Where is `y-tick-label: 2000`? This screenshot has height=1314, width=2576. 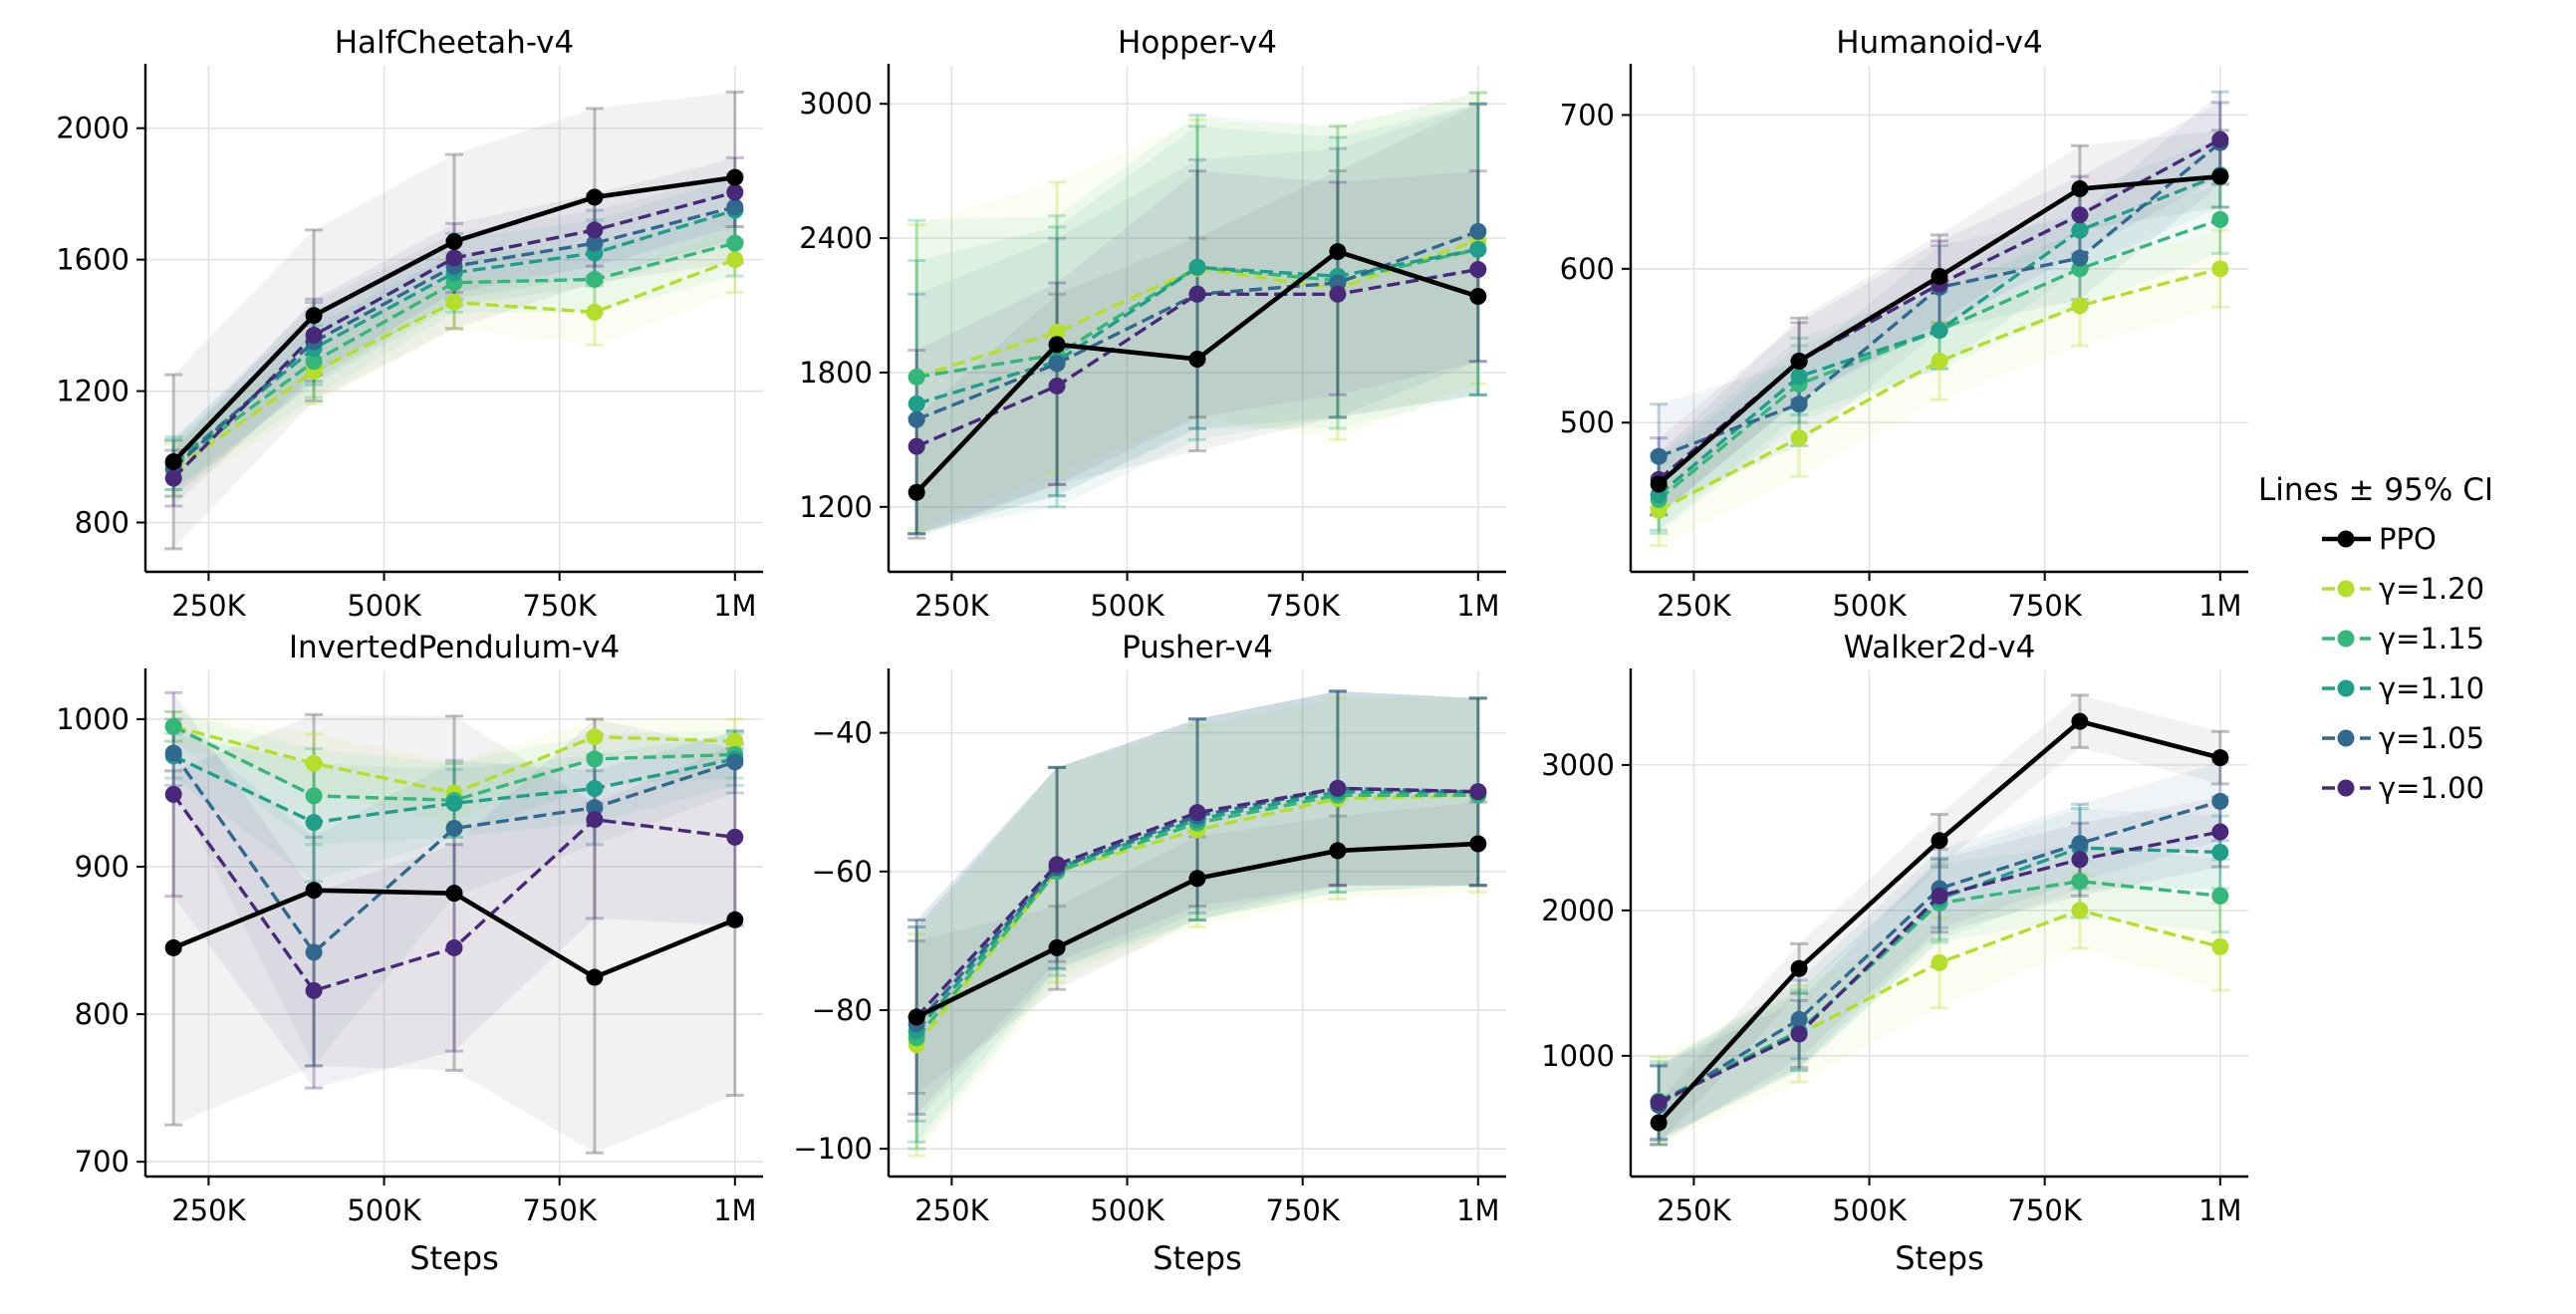 y-tick-label: 2000 is located at coordinates (92, 128).